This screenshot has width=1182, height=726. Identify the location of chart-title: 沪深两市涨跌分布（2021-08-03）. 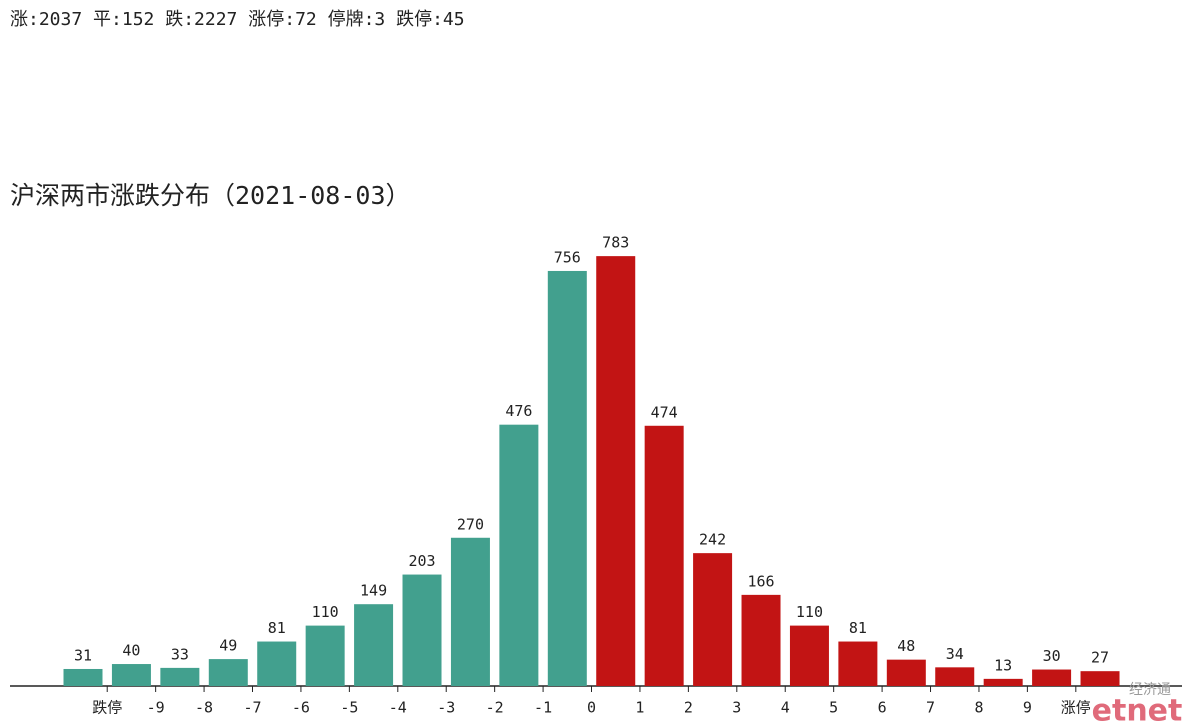
(210, 195).